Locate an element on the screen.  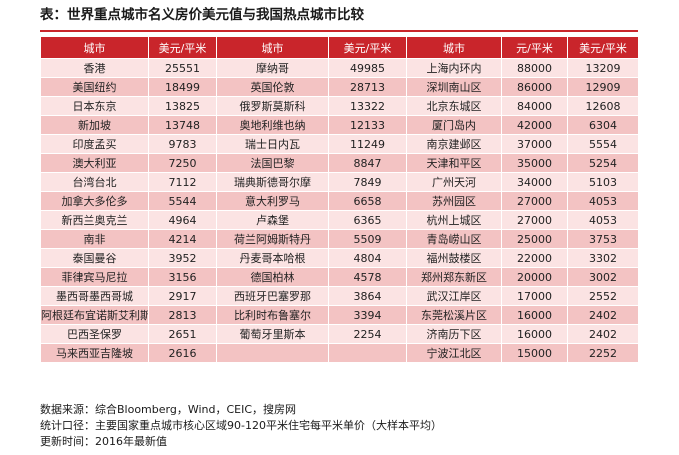
cell-usd-1: 3156 is located at coordinates (182, 277).